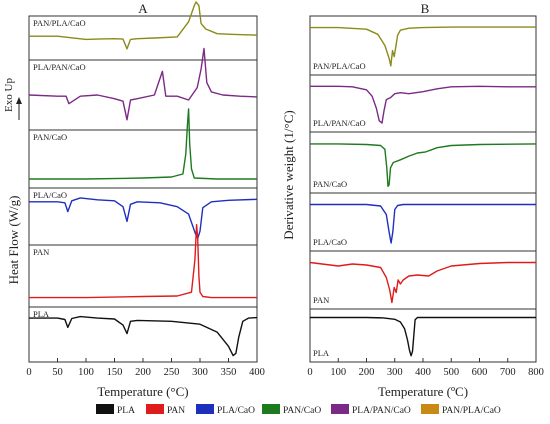  What do you see at coordinates (142, 391) in the screenshot?
I see `panel-a-x-axis-label: Temperature (°C)` at bounding box center [142, 391].